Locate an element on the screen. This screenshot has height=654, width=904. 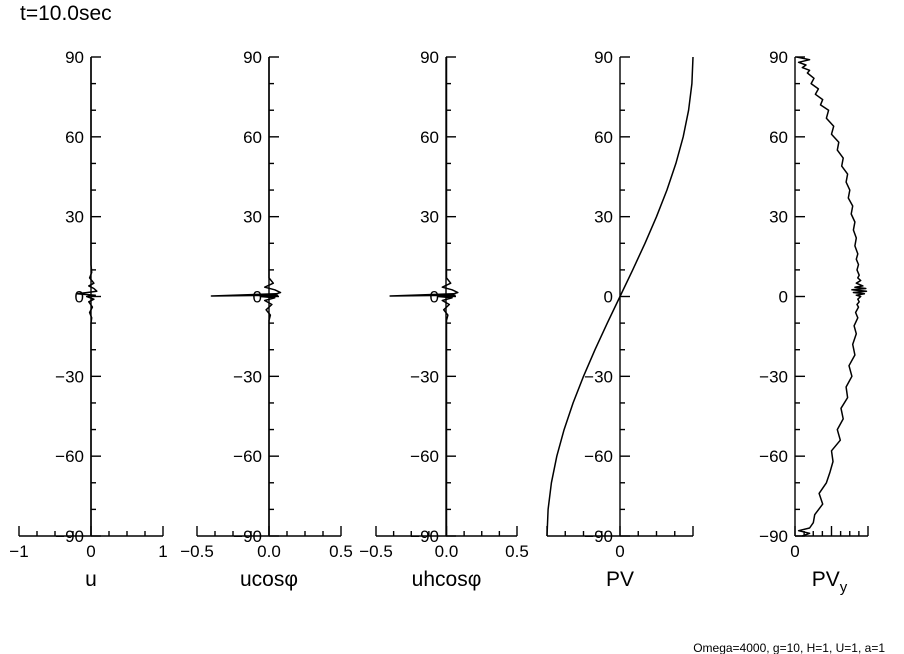
x-axis-label: PVy is located at coordinates (830, 582).